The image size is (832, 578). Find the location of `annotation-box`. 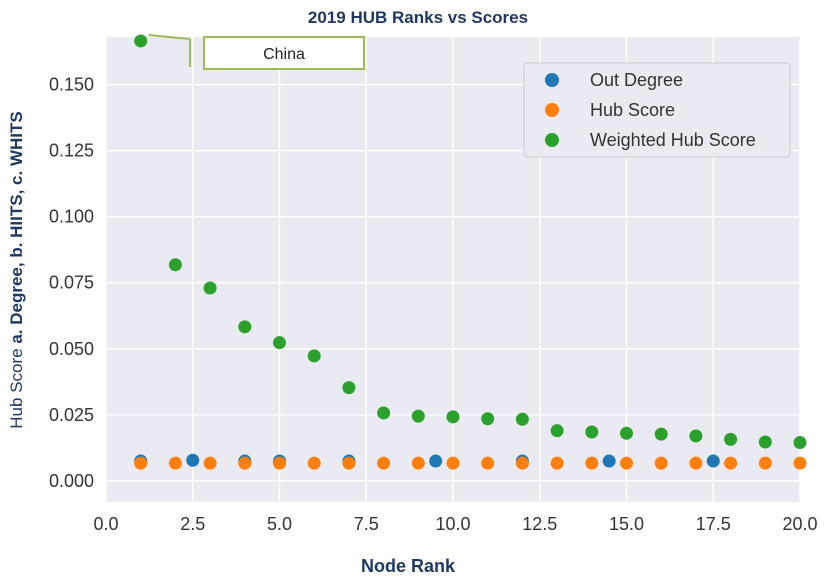

annotation-box is located at coordinates (284, 53).